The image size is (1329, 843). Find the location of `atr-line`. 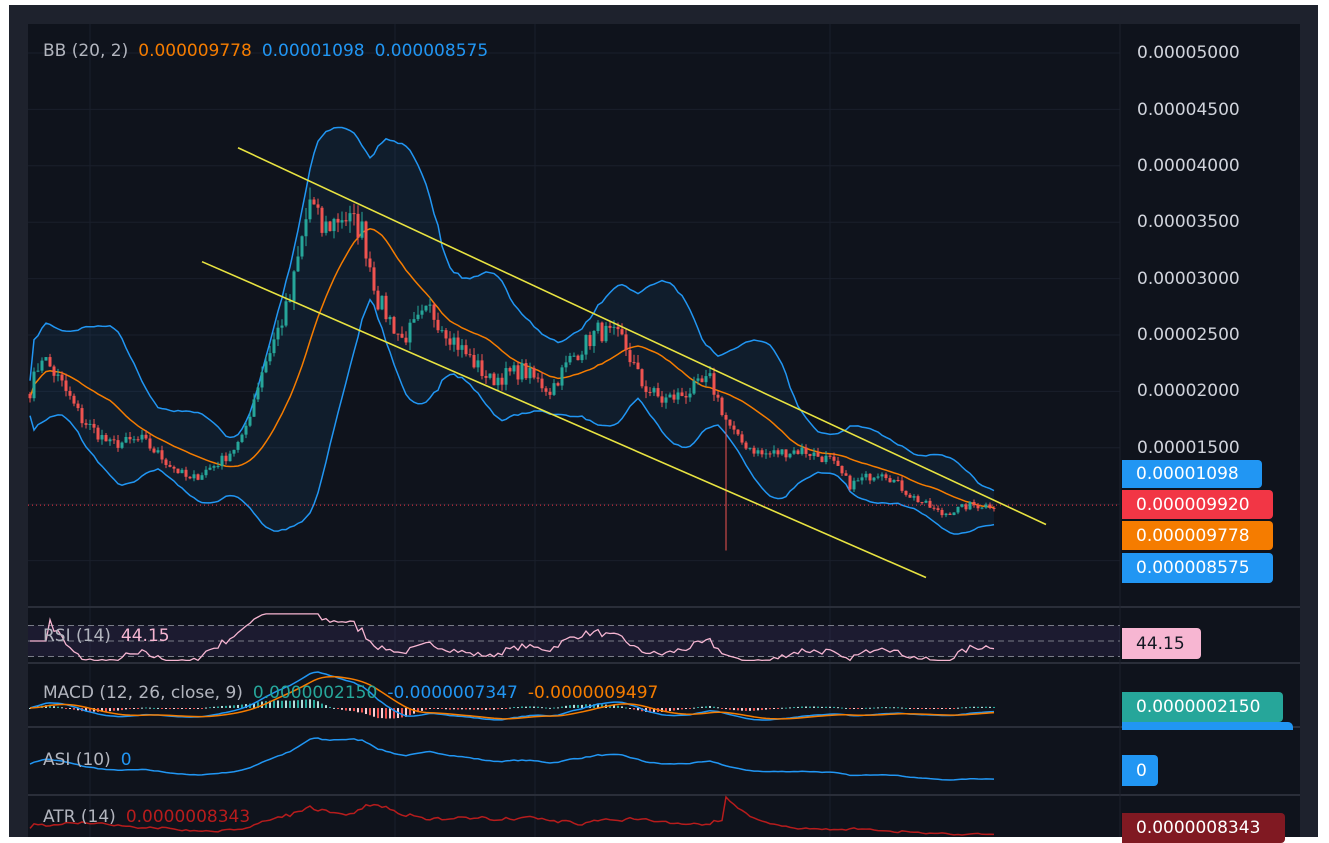

atr-line is located at coordinates (512, 815).